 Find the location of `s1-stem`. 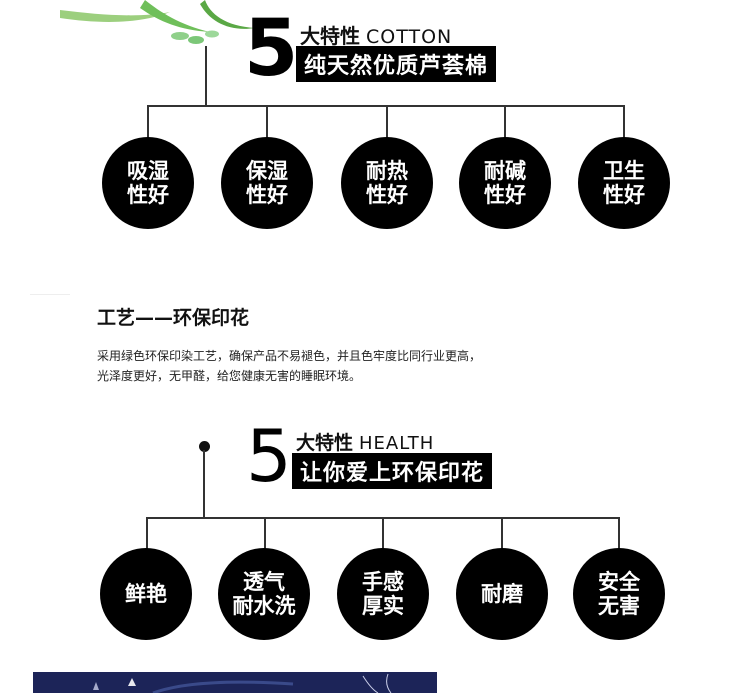

s1-stem is located at coordinates (206, 76).